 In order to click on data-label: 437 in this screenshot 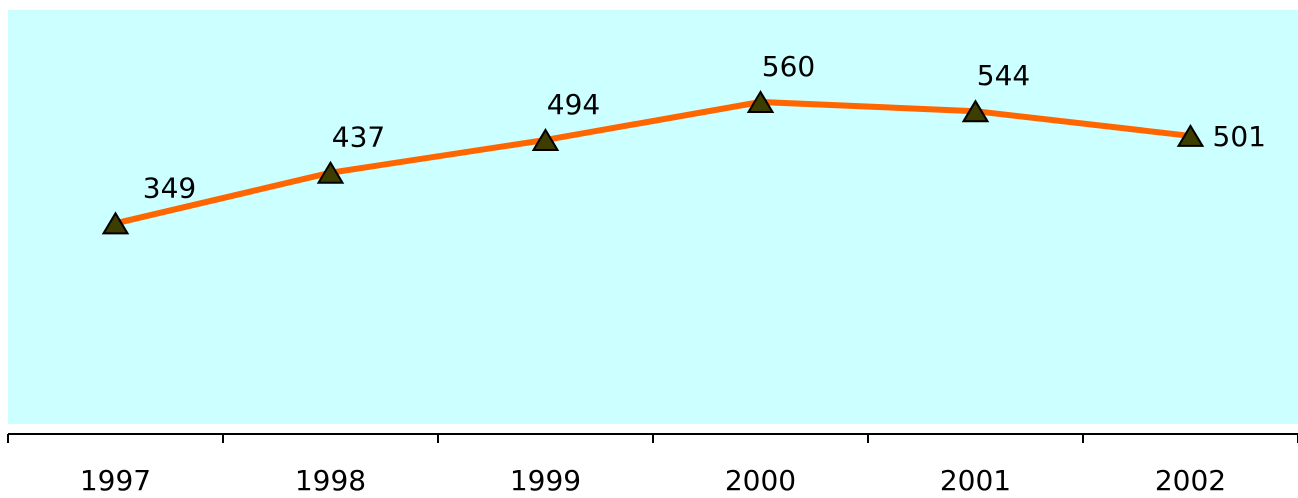, I will do `click(358, 137)`.